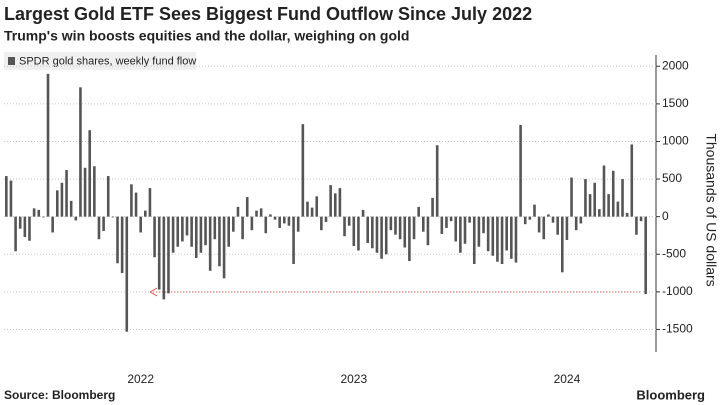 Image resolution: width=720 pixels, height=405 pixels. I want to click on y-tick-label: 500, so click(672, 178).